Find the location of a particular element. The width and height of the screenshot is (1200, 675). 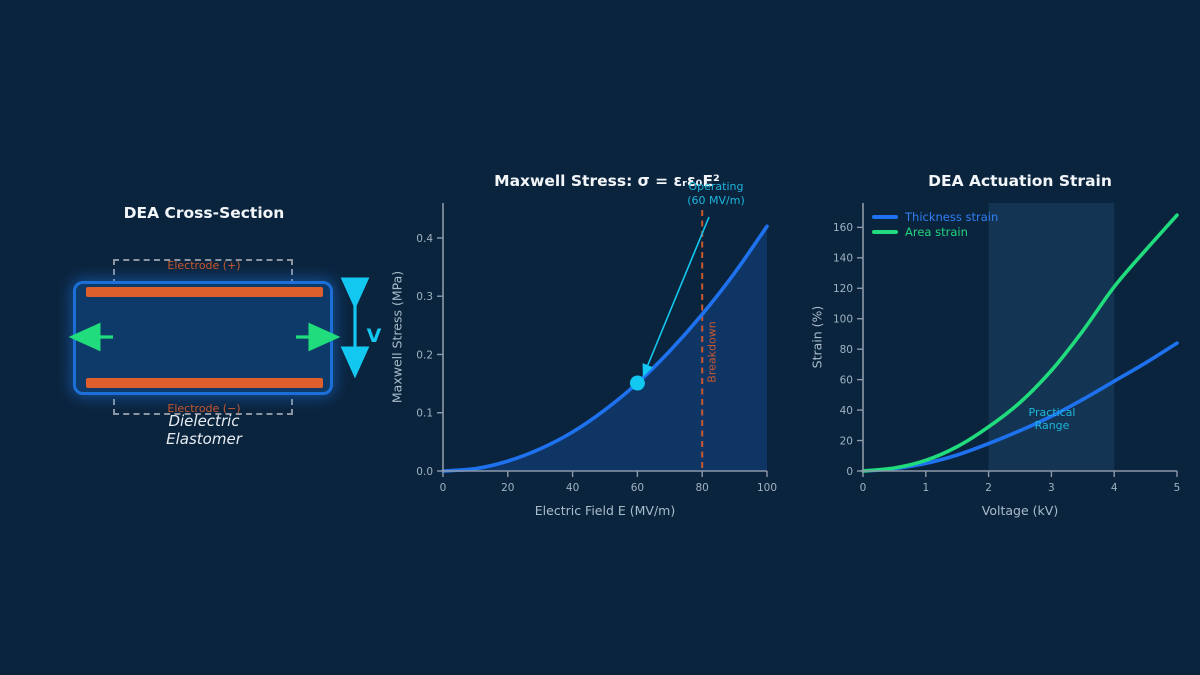

y-tick-label: 40 is located at coordinates (846, 411).